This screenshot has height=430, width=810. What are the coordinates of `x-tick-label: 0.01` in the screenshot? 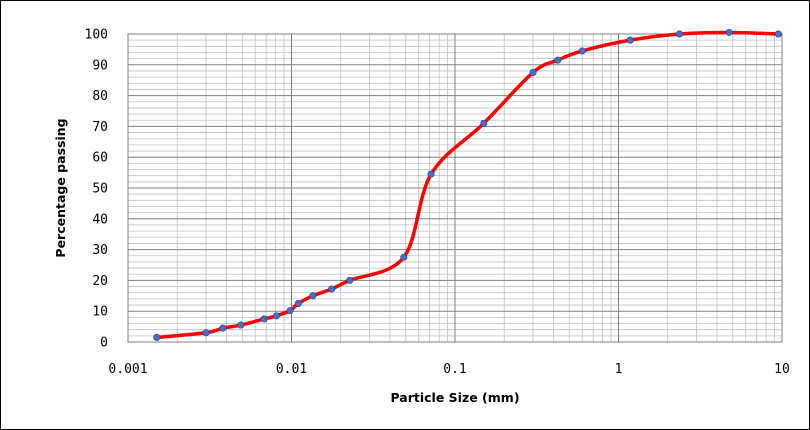 It's located at (291, 369).